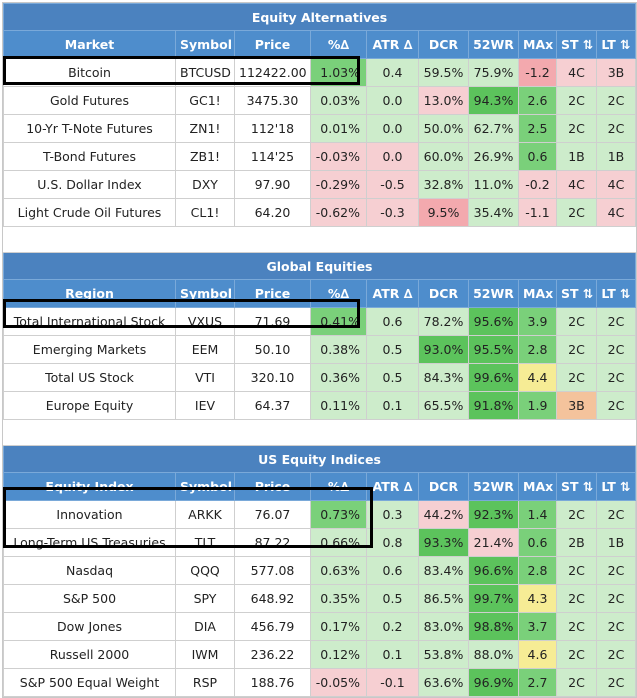 The image size is (637, 698). I want to click on cell-price: 71.69, so click(272, 321).